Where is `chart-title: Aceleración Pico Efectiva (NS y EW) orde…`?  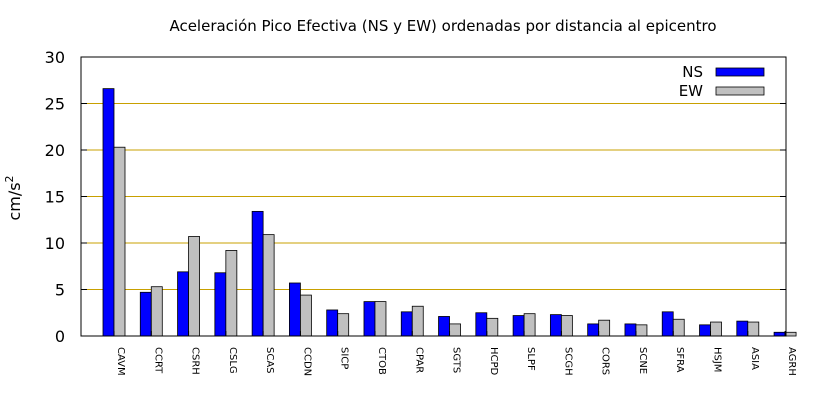
chart-title: Aceleración Pico Efectiva (NS y EW) orde… is located at coordinates (442, 26).